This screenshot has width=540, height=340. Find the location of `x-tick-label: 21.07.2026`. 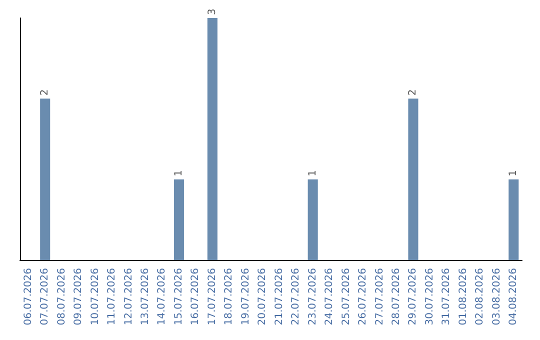

x-tick-label: 21.07.2026 is located at coordinates (279, 297).